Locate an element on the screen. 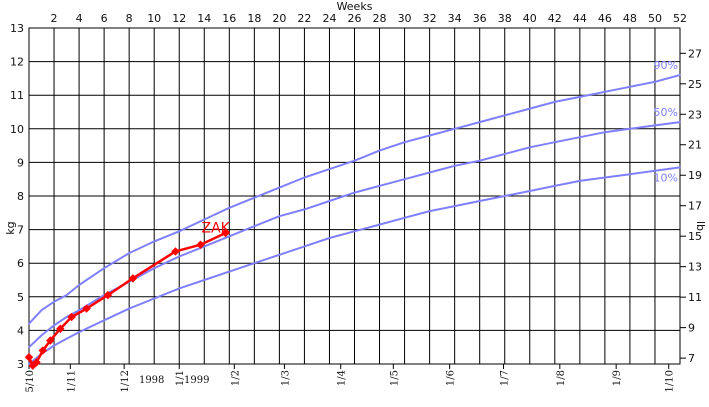  lb-tick-label: 23 is located at coordinates (695, 114).